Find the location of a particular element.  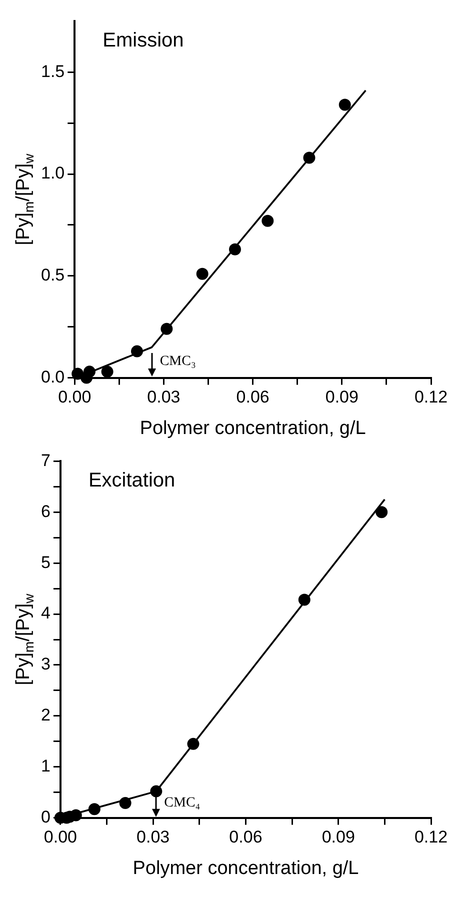

annotation: CMC₄ is located at coordinates (182, 803).